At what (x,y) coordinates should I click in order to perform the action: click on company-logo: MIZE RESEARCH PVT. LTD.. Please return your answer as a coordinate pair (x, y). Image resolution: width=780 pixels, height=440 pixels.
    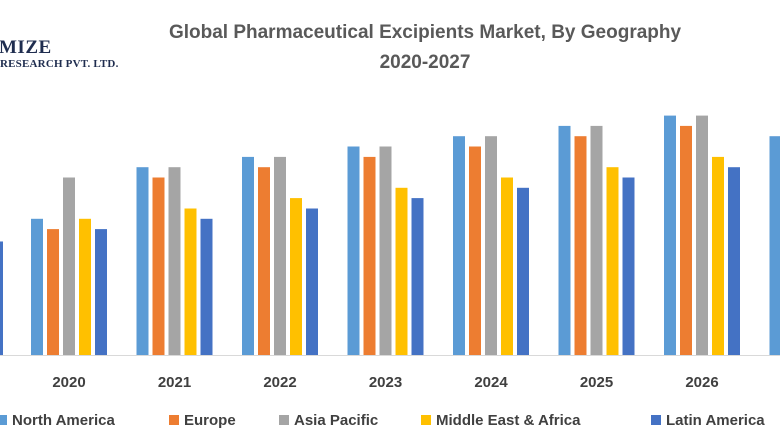
    Looking at the image, I should click on (59, 54).